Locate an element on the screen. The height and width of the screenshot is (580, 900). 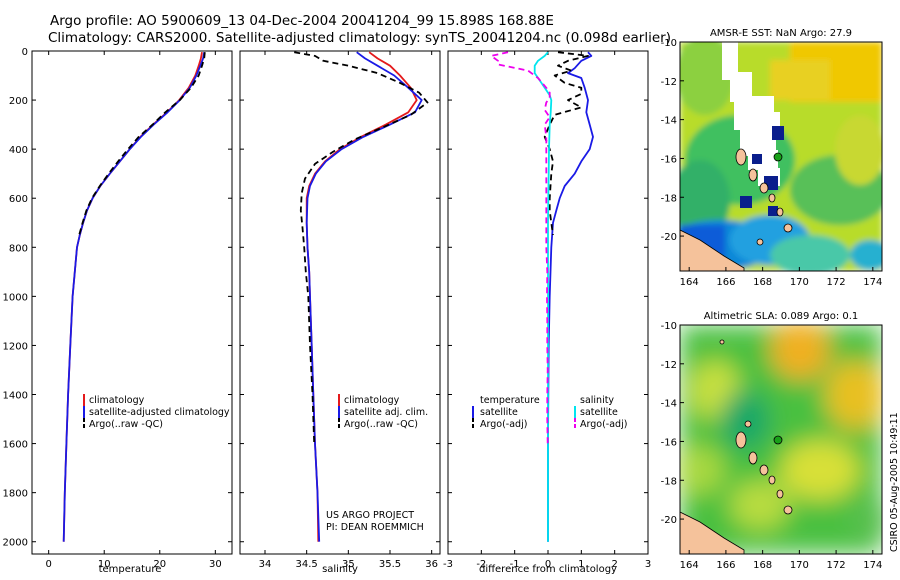
legend-label-satellite: satellite adj. clim. is located at coordinates (386, 412).